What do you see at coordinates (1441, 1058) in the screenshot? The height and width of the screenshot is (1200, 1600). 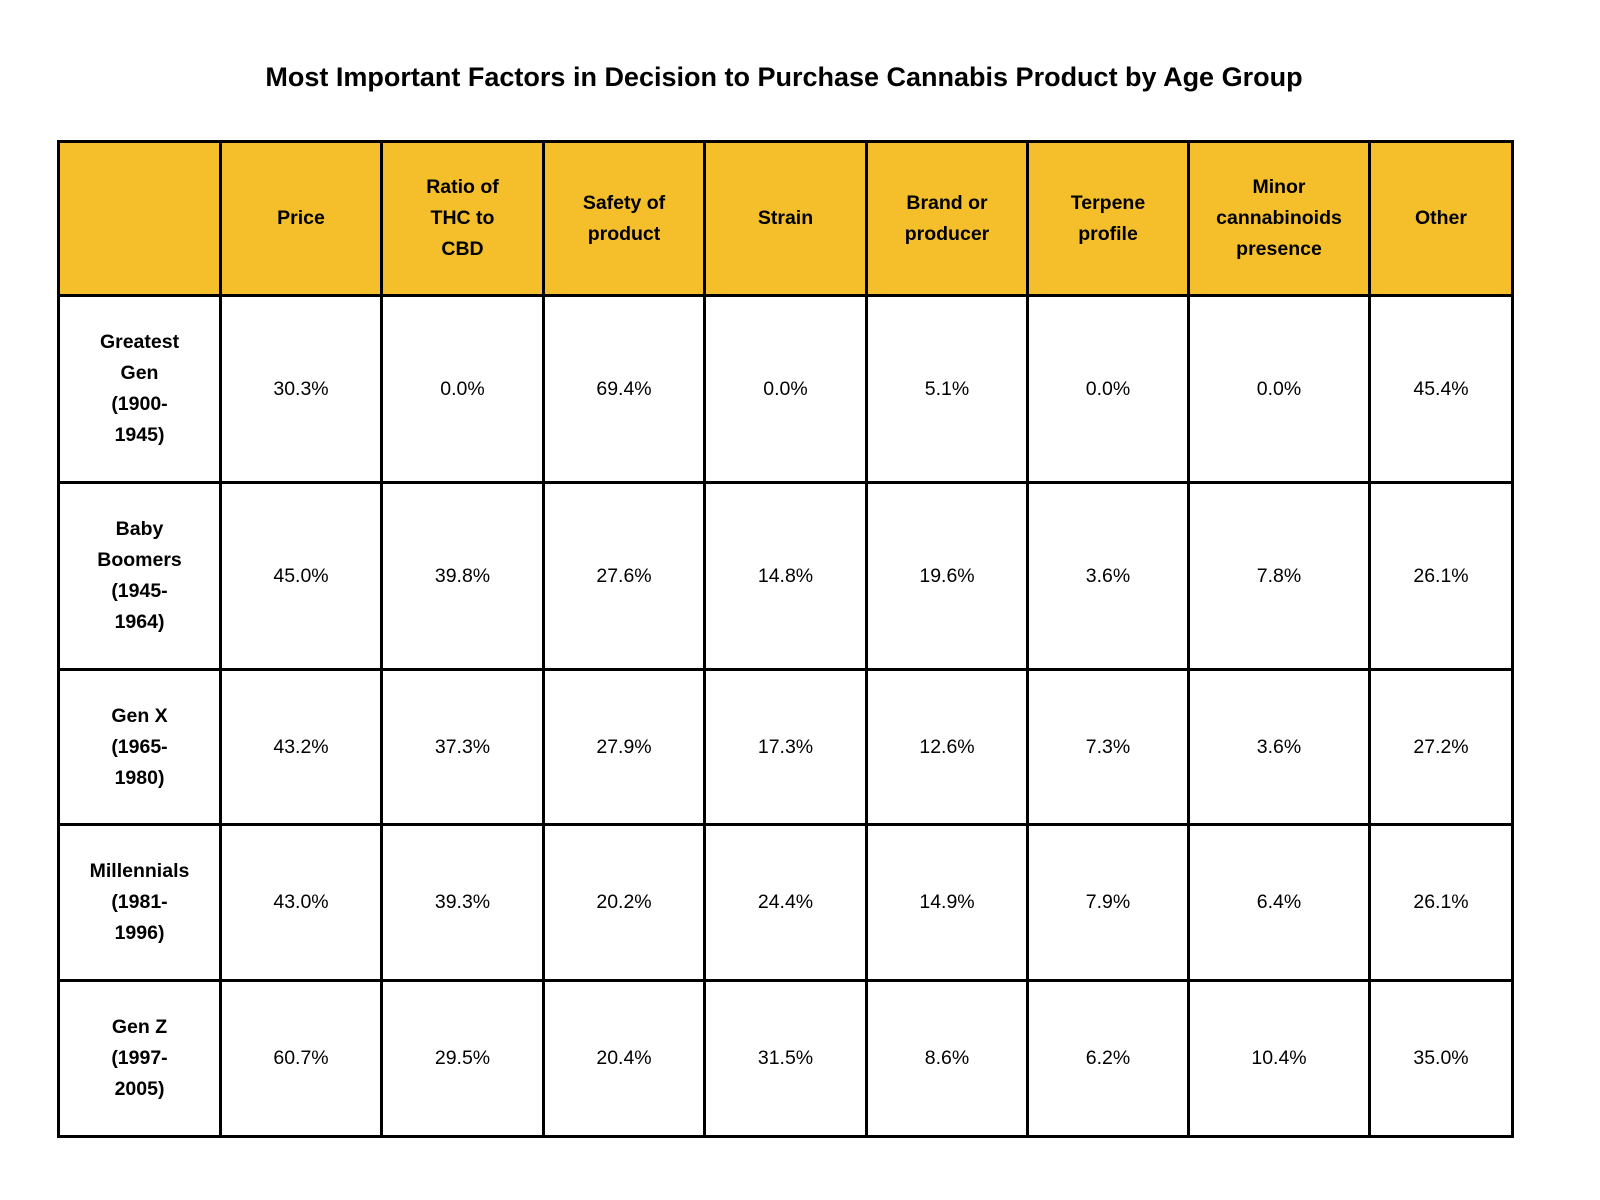 I see `value-cell: 35.0%` at bounding box center [1441, 1058].